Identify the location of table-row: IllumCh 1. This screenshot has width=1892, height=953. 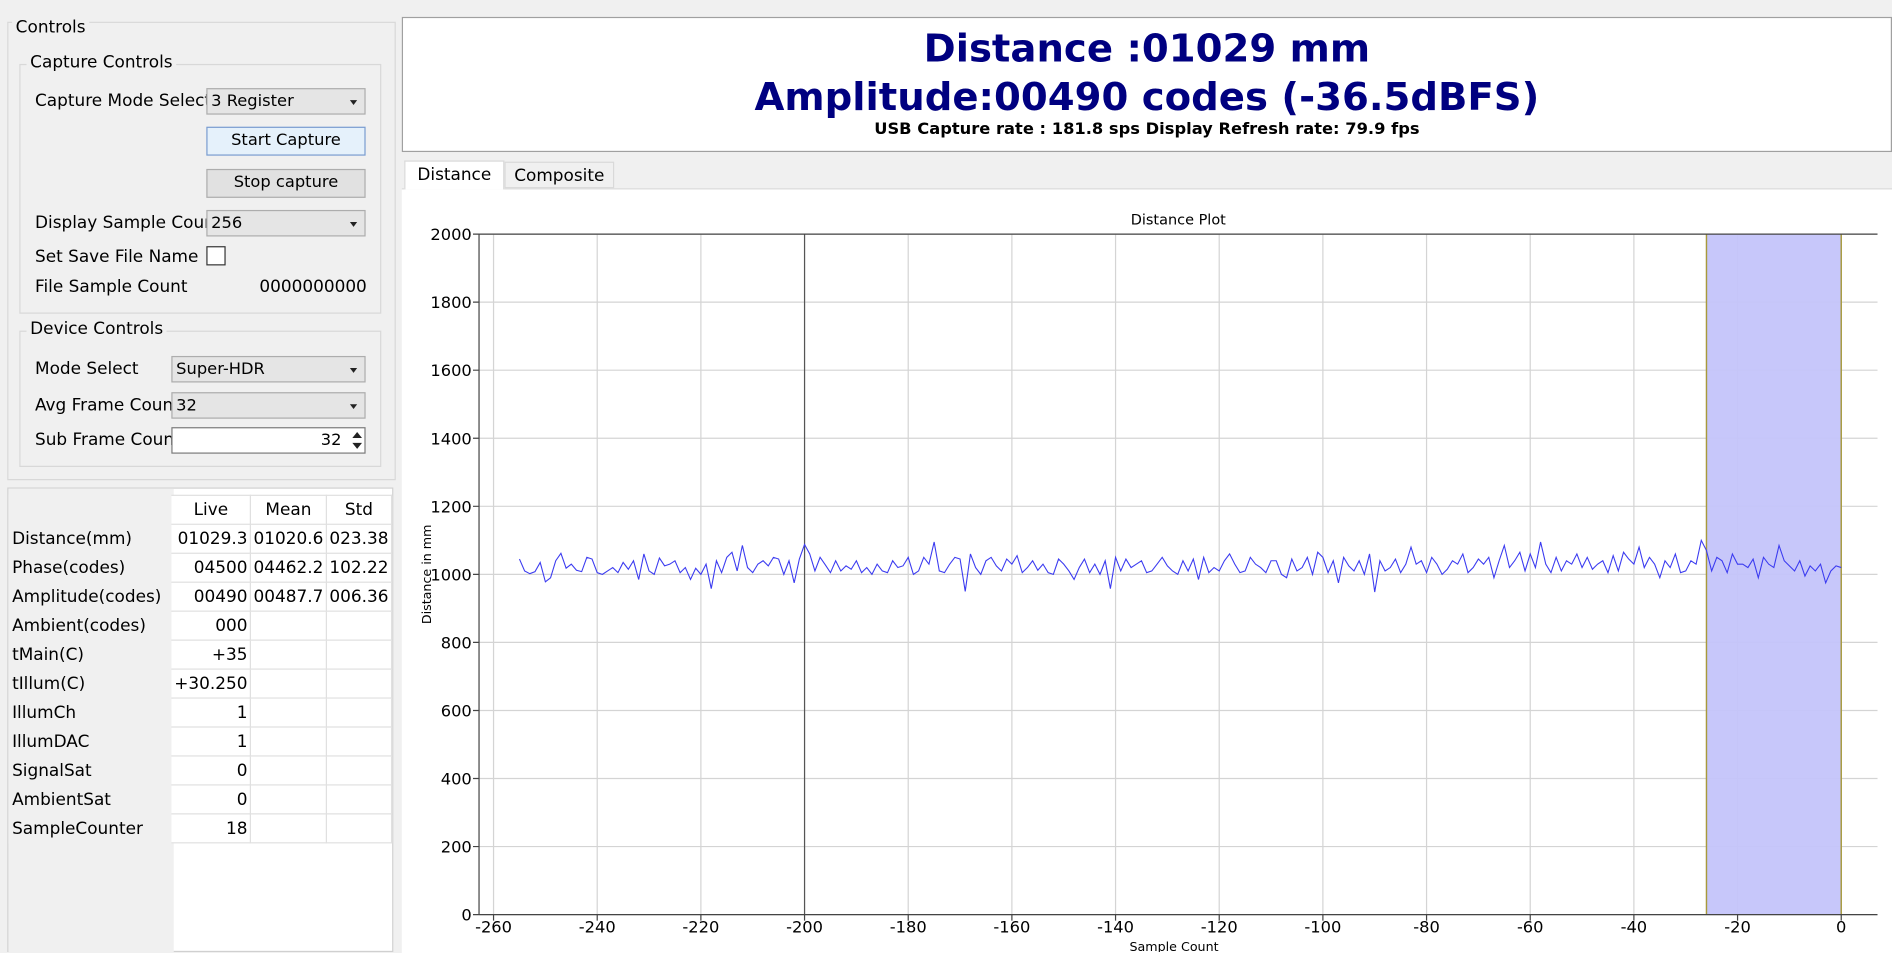
(200, 712).